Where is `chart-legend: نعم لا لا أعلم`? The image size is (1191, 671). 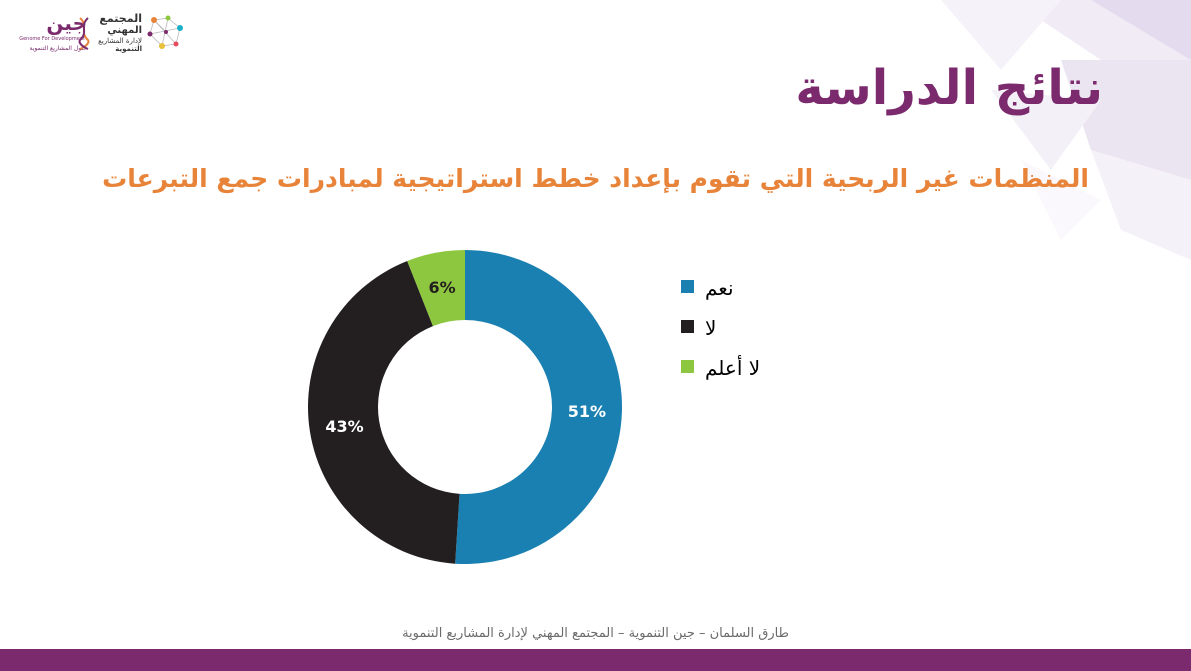
chart-legend: نعم لا لا أعلم is located at coordinates (738, 336).